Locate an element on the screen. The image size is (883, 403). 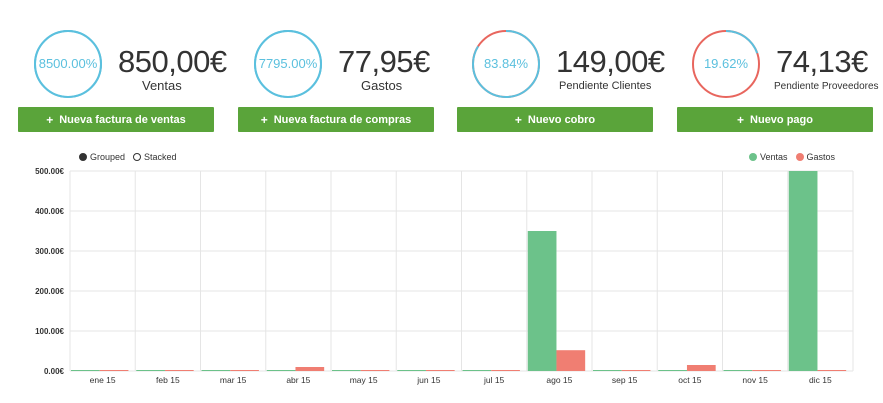
legend-label: Gastos is located at coordinates (821, 157).